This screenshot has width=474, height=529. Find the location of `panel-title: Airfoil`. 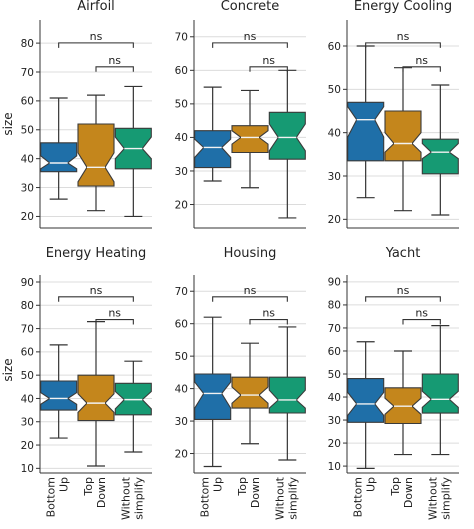

panel-title: Airfoil is located at coordinates (96, 7).